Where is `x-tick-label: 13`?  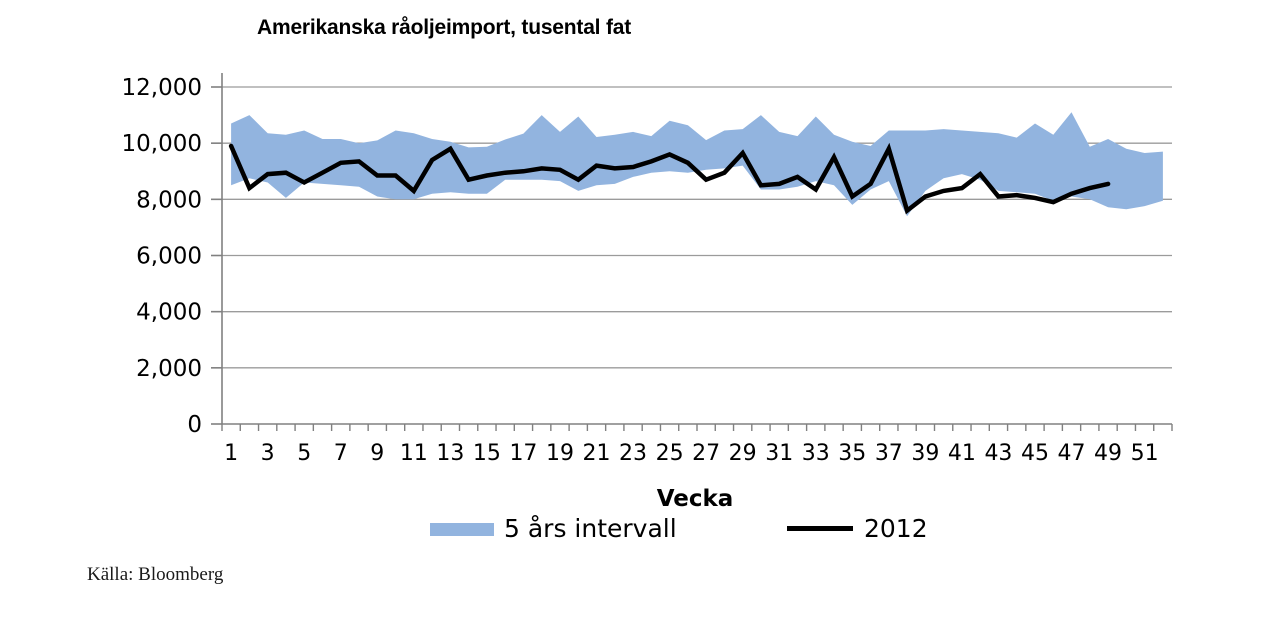 x-tick-label: 13 is located at coordinates (450, 453).